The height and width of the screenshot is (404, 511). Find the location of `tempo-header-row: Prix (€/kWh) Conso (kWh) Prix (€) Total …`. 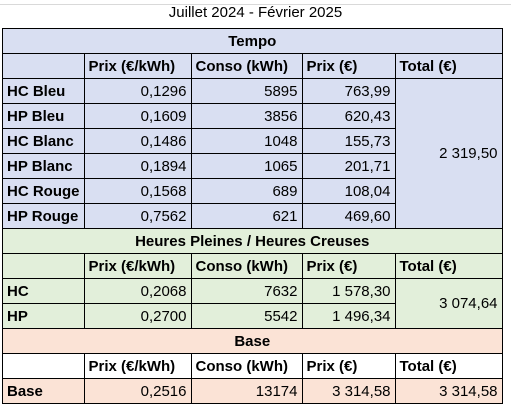

tempo-header-row: Prix (€/kWh) Conso (kWh) Prix (€) Total … is located at coordinates (252, 66).